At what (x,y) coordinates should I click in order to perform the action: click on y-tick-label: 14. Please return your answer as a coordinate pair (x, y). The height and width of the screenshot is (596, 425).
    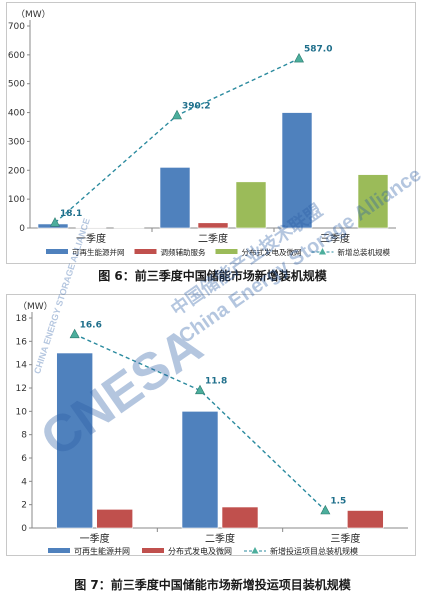
    Looking at the image, I should click on (22, 366).